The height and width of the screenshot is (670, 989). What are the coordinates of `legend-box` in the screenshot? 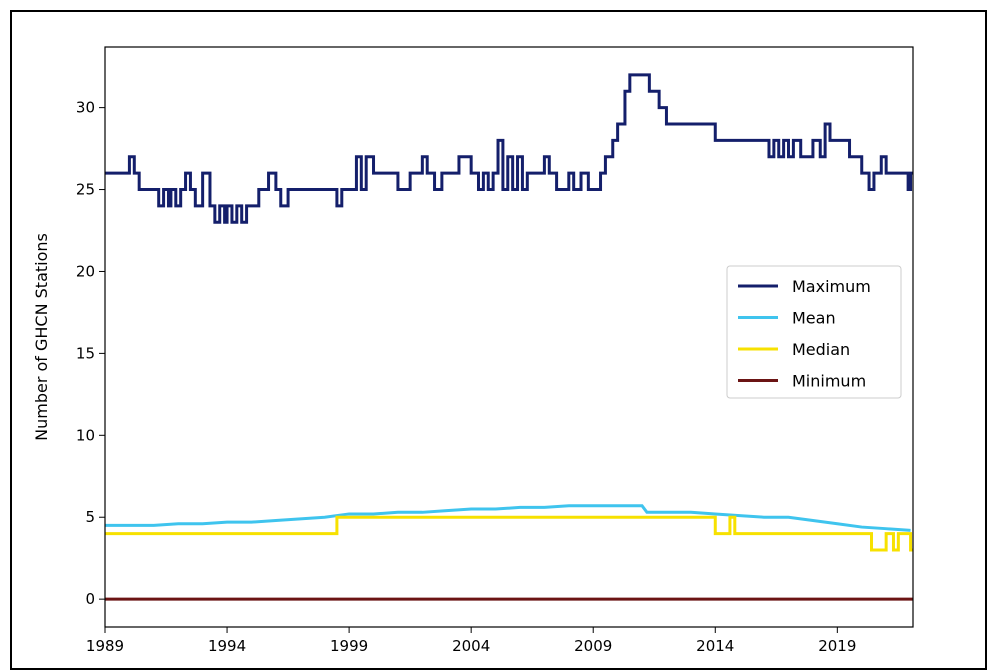 It's located at (814, 332).